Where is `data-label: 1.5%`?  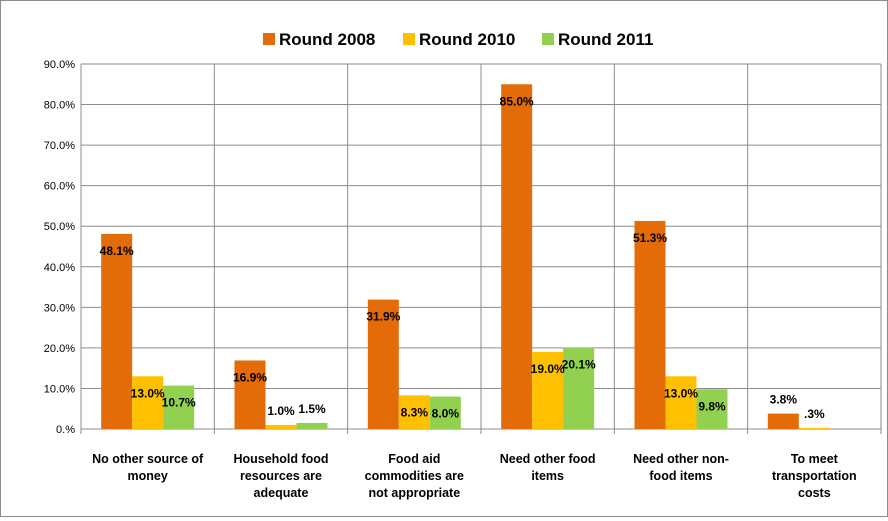 data-label: 1.5% is located at coordinates (312, 409).